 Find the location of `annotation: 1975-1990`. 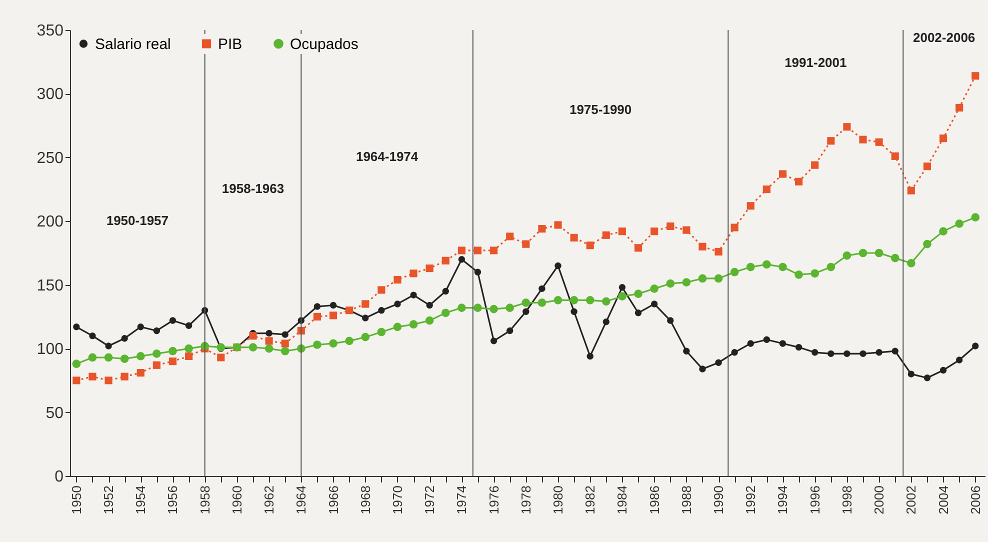

annotation: 1975-1990 is located at coordinates (600, 109).